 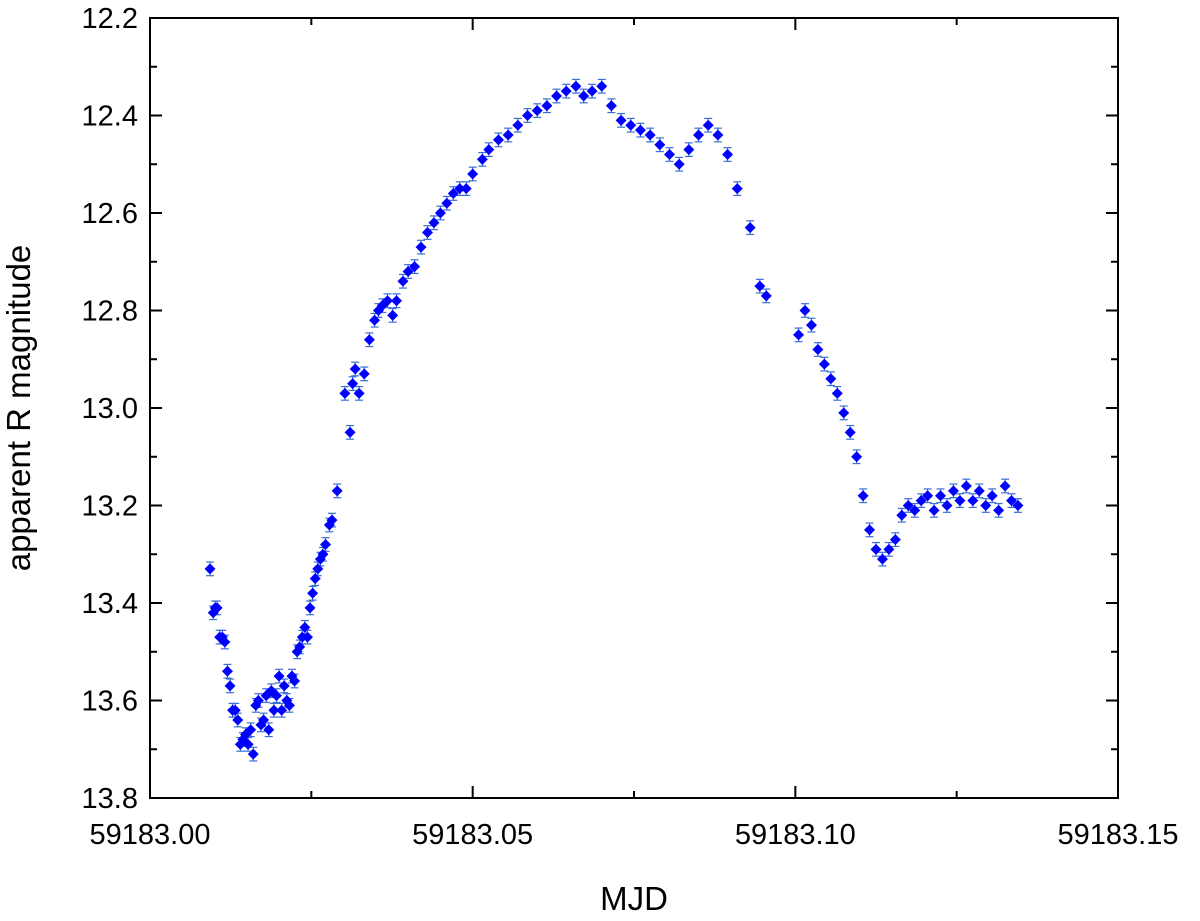 What do you see at coordinates (110, 799) in the screenshot?
I see `y-tick-label: 13.8` at bounding box center [110, 799].